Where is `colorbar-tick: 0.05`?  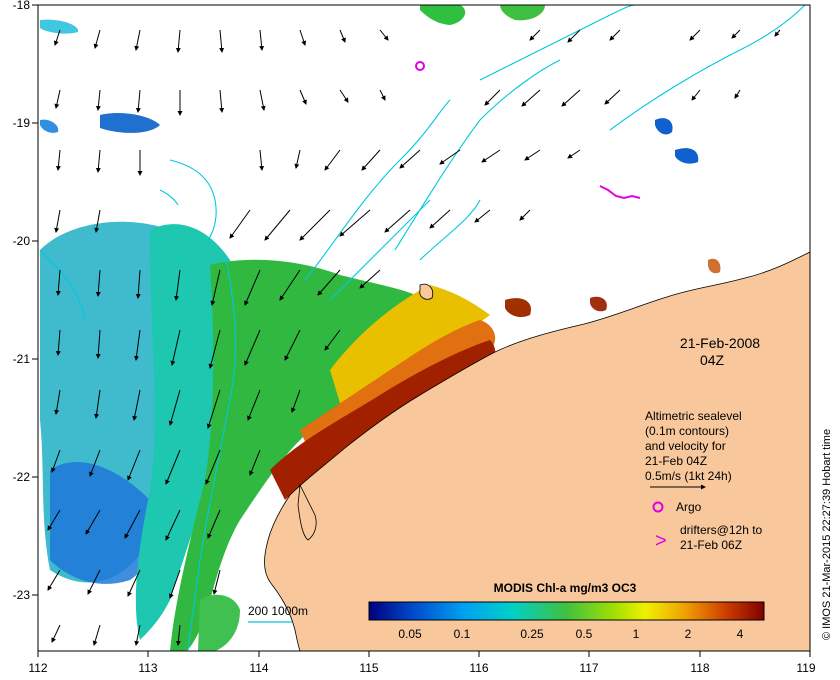
colorbar-tick: 0.05 is located at coordinates (410, 634).